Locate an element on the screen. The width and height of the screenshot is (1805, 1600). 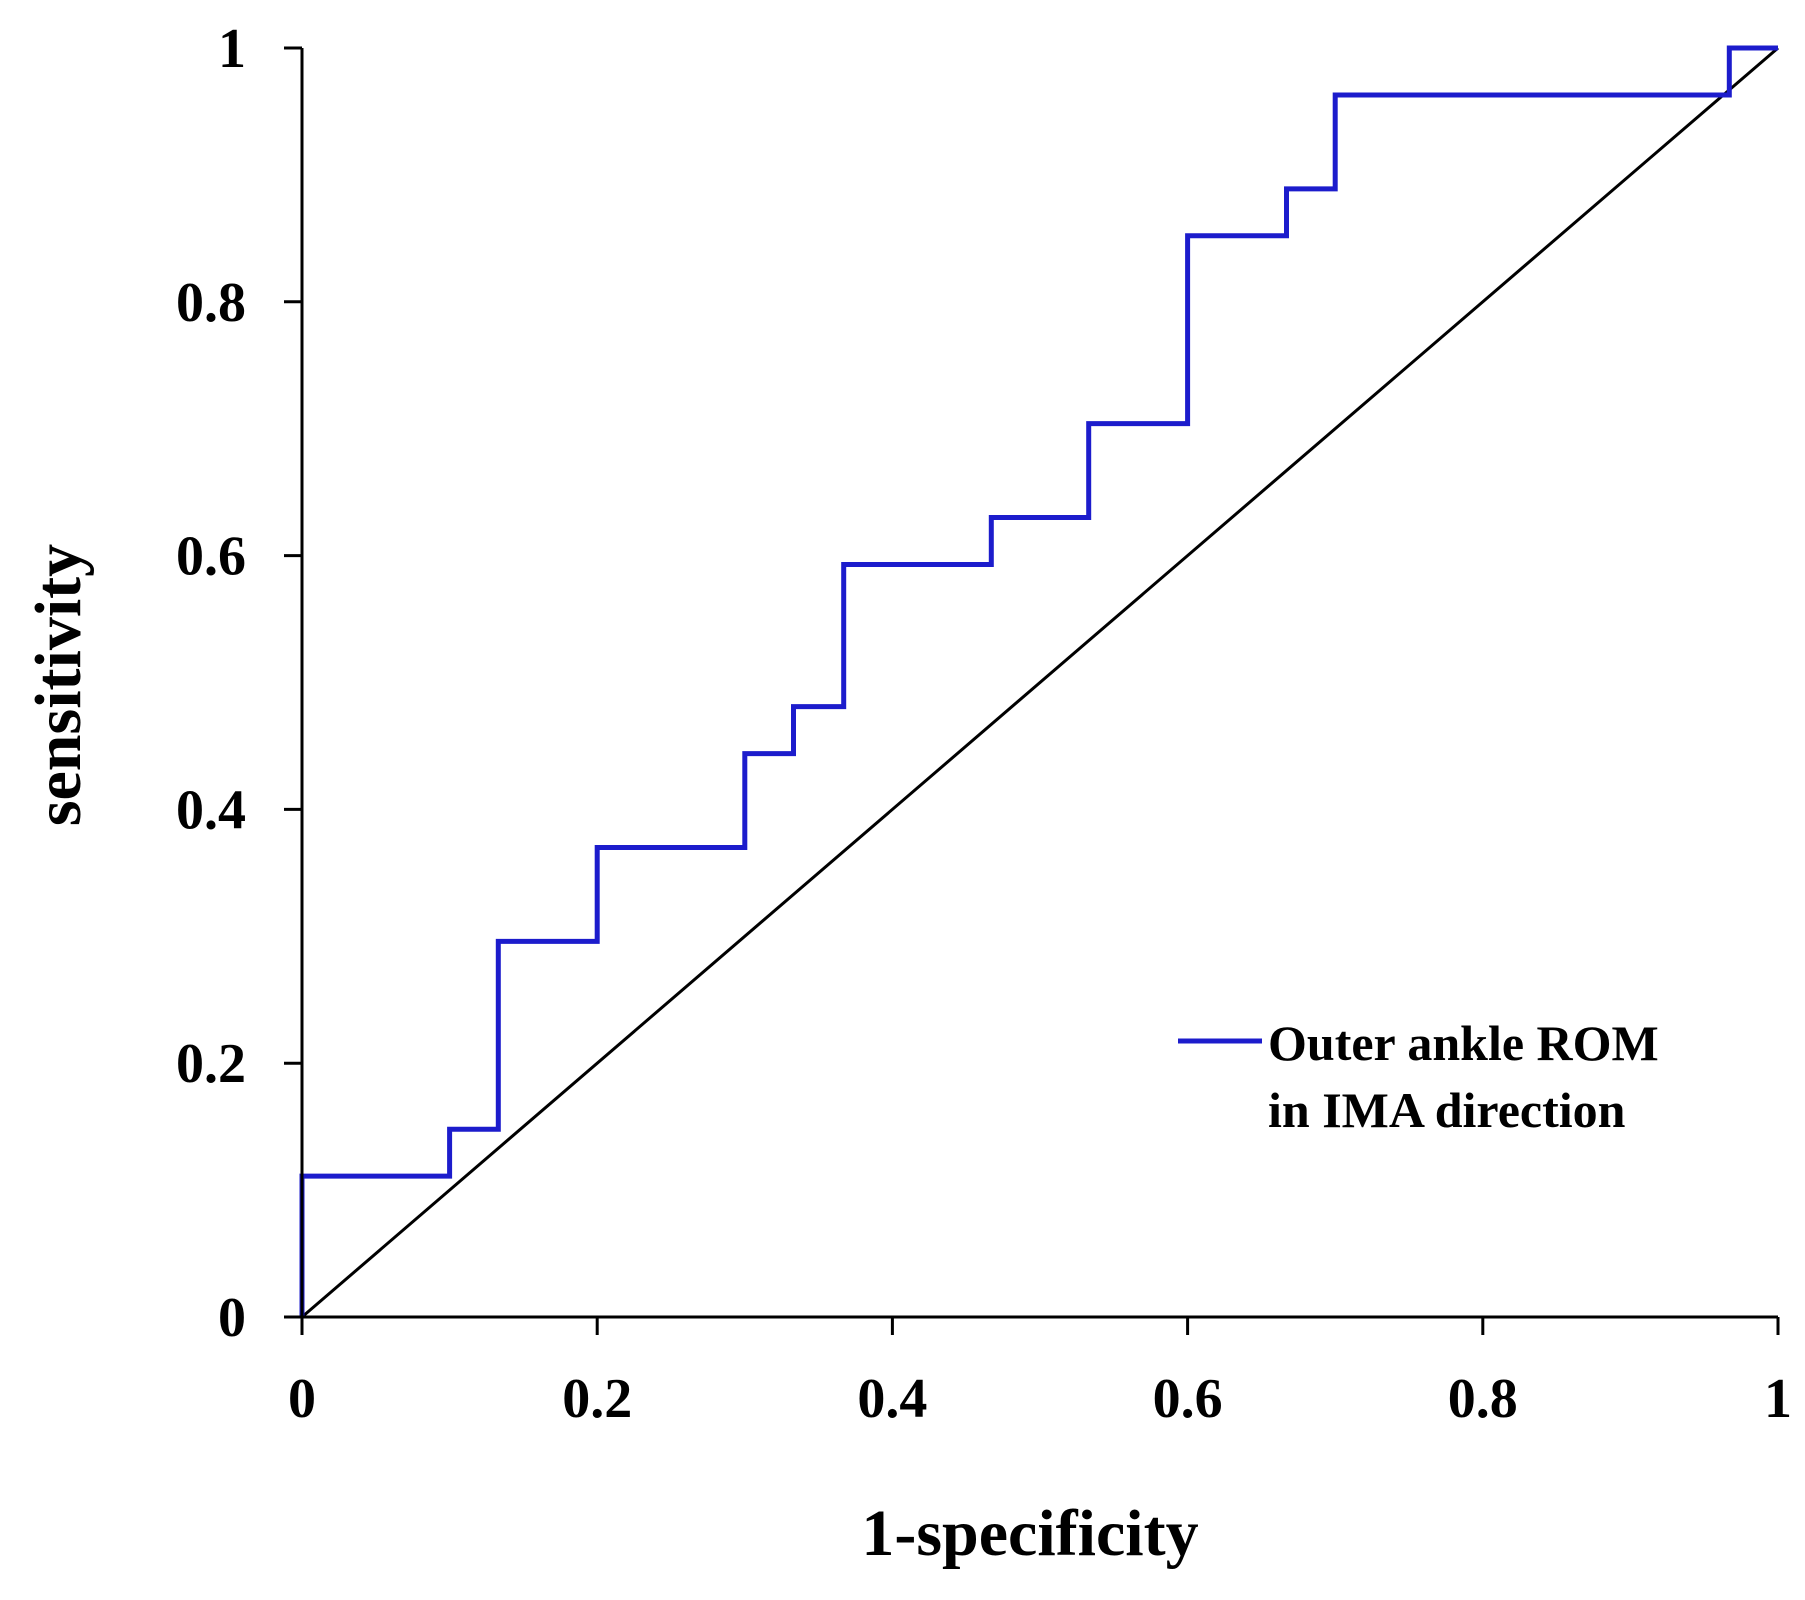
legend: Outer ankle ROM in IMA direction is located at coordinates (1418, 1076).